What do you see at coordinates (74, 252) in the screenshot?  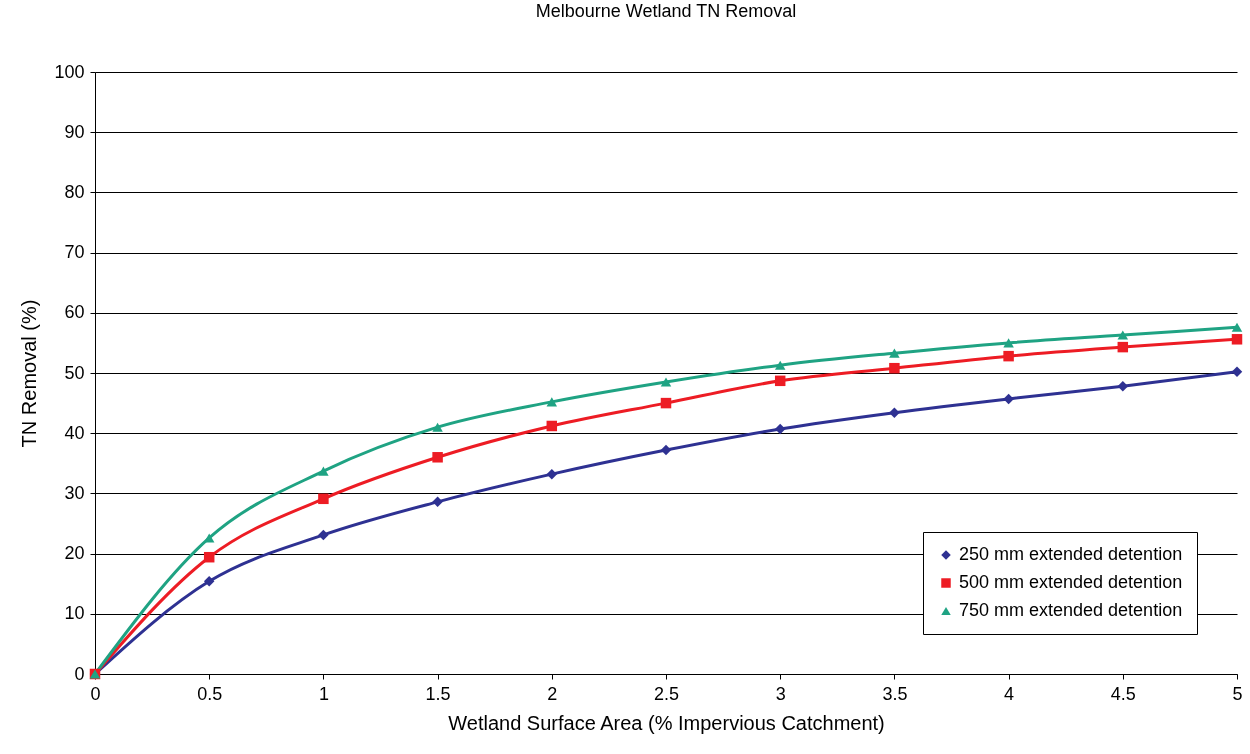 I see `y-tick-label: 70` at bounding box center [74, 252].